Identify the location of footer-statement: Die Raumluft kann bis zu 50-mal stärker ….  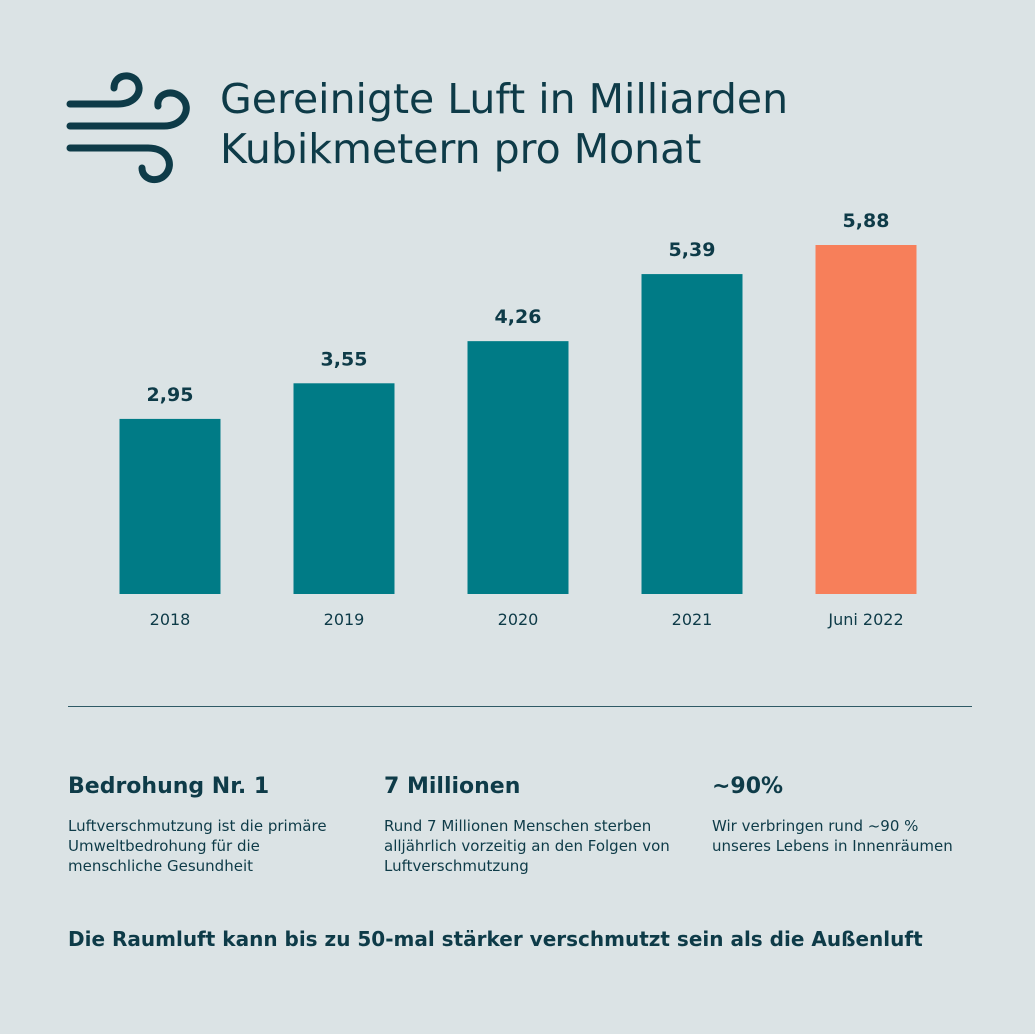
(495, 939).